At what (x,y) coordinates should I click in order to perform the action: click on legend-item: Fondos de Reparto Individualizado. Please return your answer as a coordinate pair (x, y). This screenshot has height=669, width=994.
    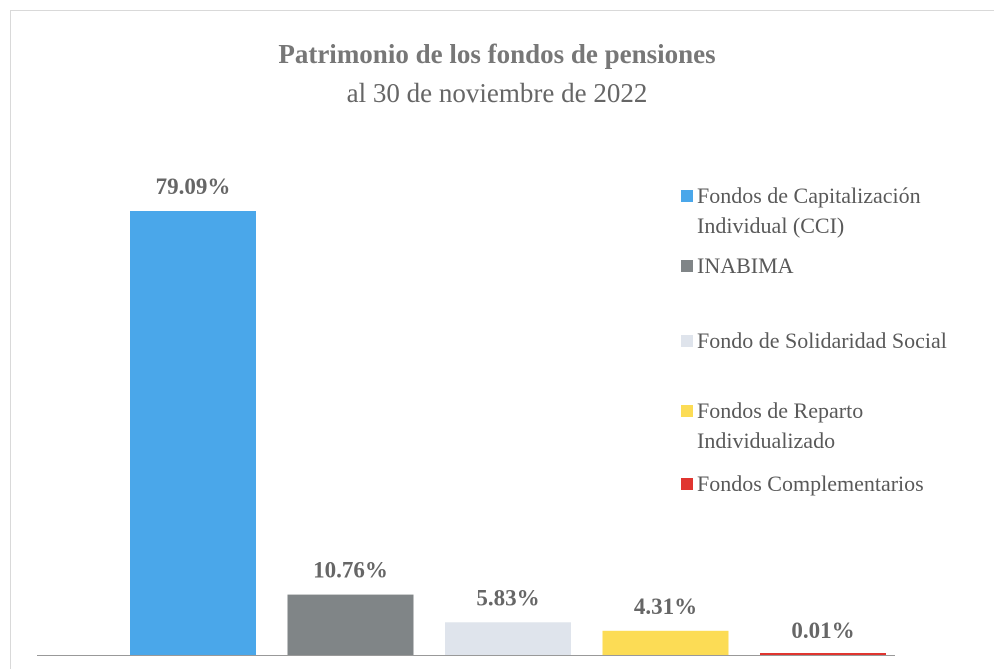
    Looking at the image, I should click on (831, 426).